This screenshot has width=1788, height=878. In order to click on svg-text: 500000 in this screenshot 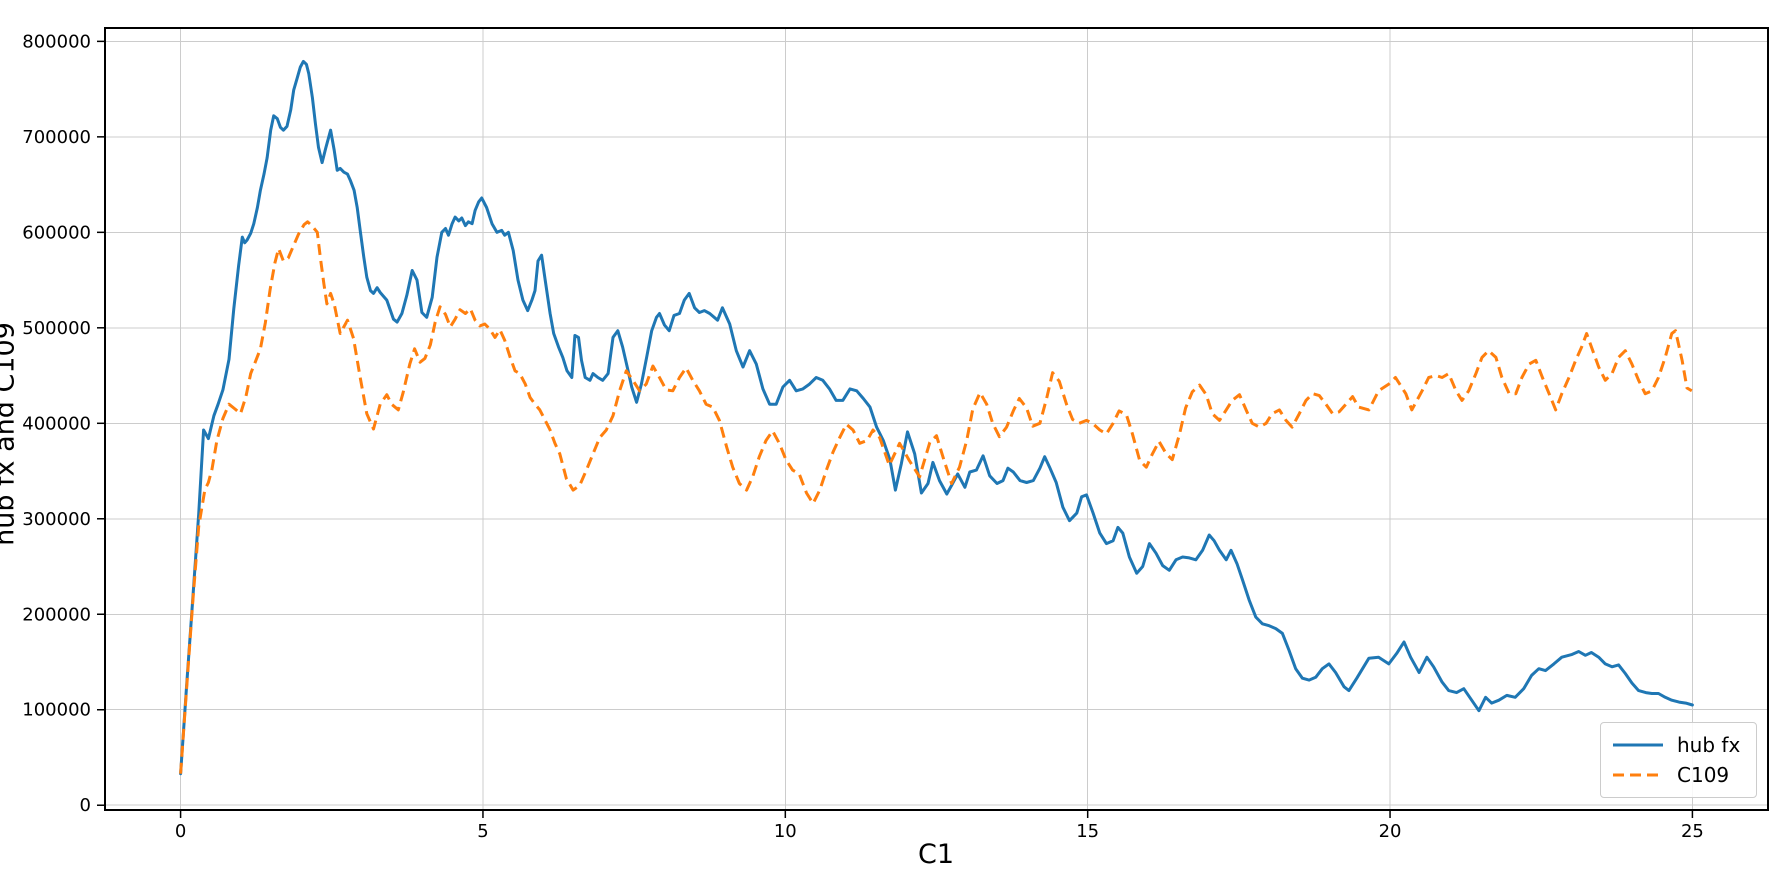, I will do `click(56, 328)`.